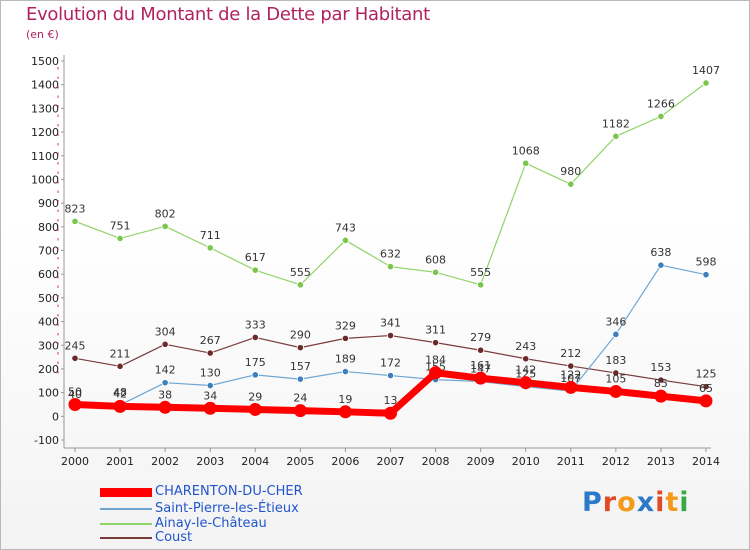  I want to click on logo-letter: x, so click(646, 502).